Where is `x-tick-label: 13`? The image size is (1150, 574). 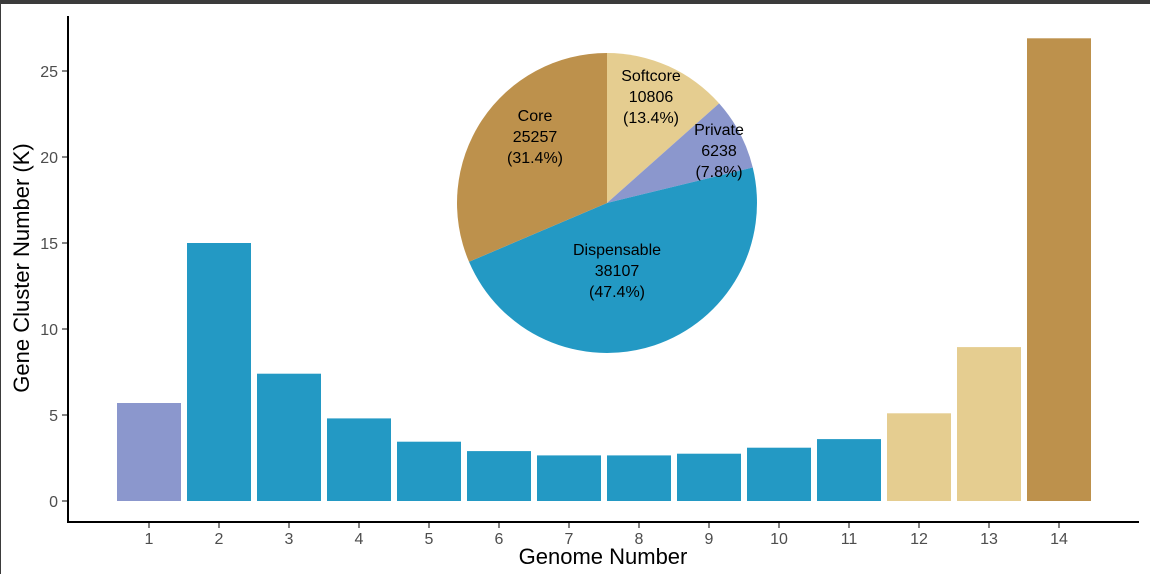
x-tick-label: 13 is located at coordinates (989, 539).